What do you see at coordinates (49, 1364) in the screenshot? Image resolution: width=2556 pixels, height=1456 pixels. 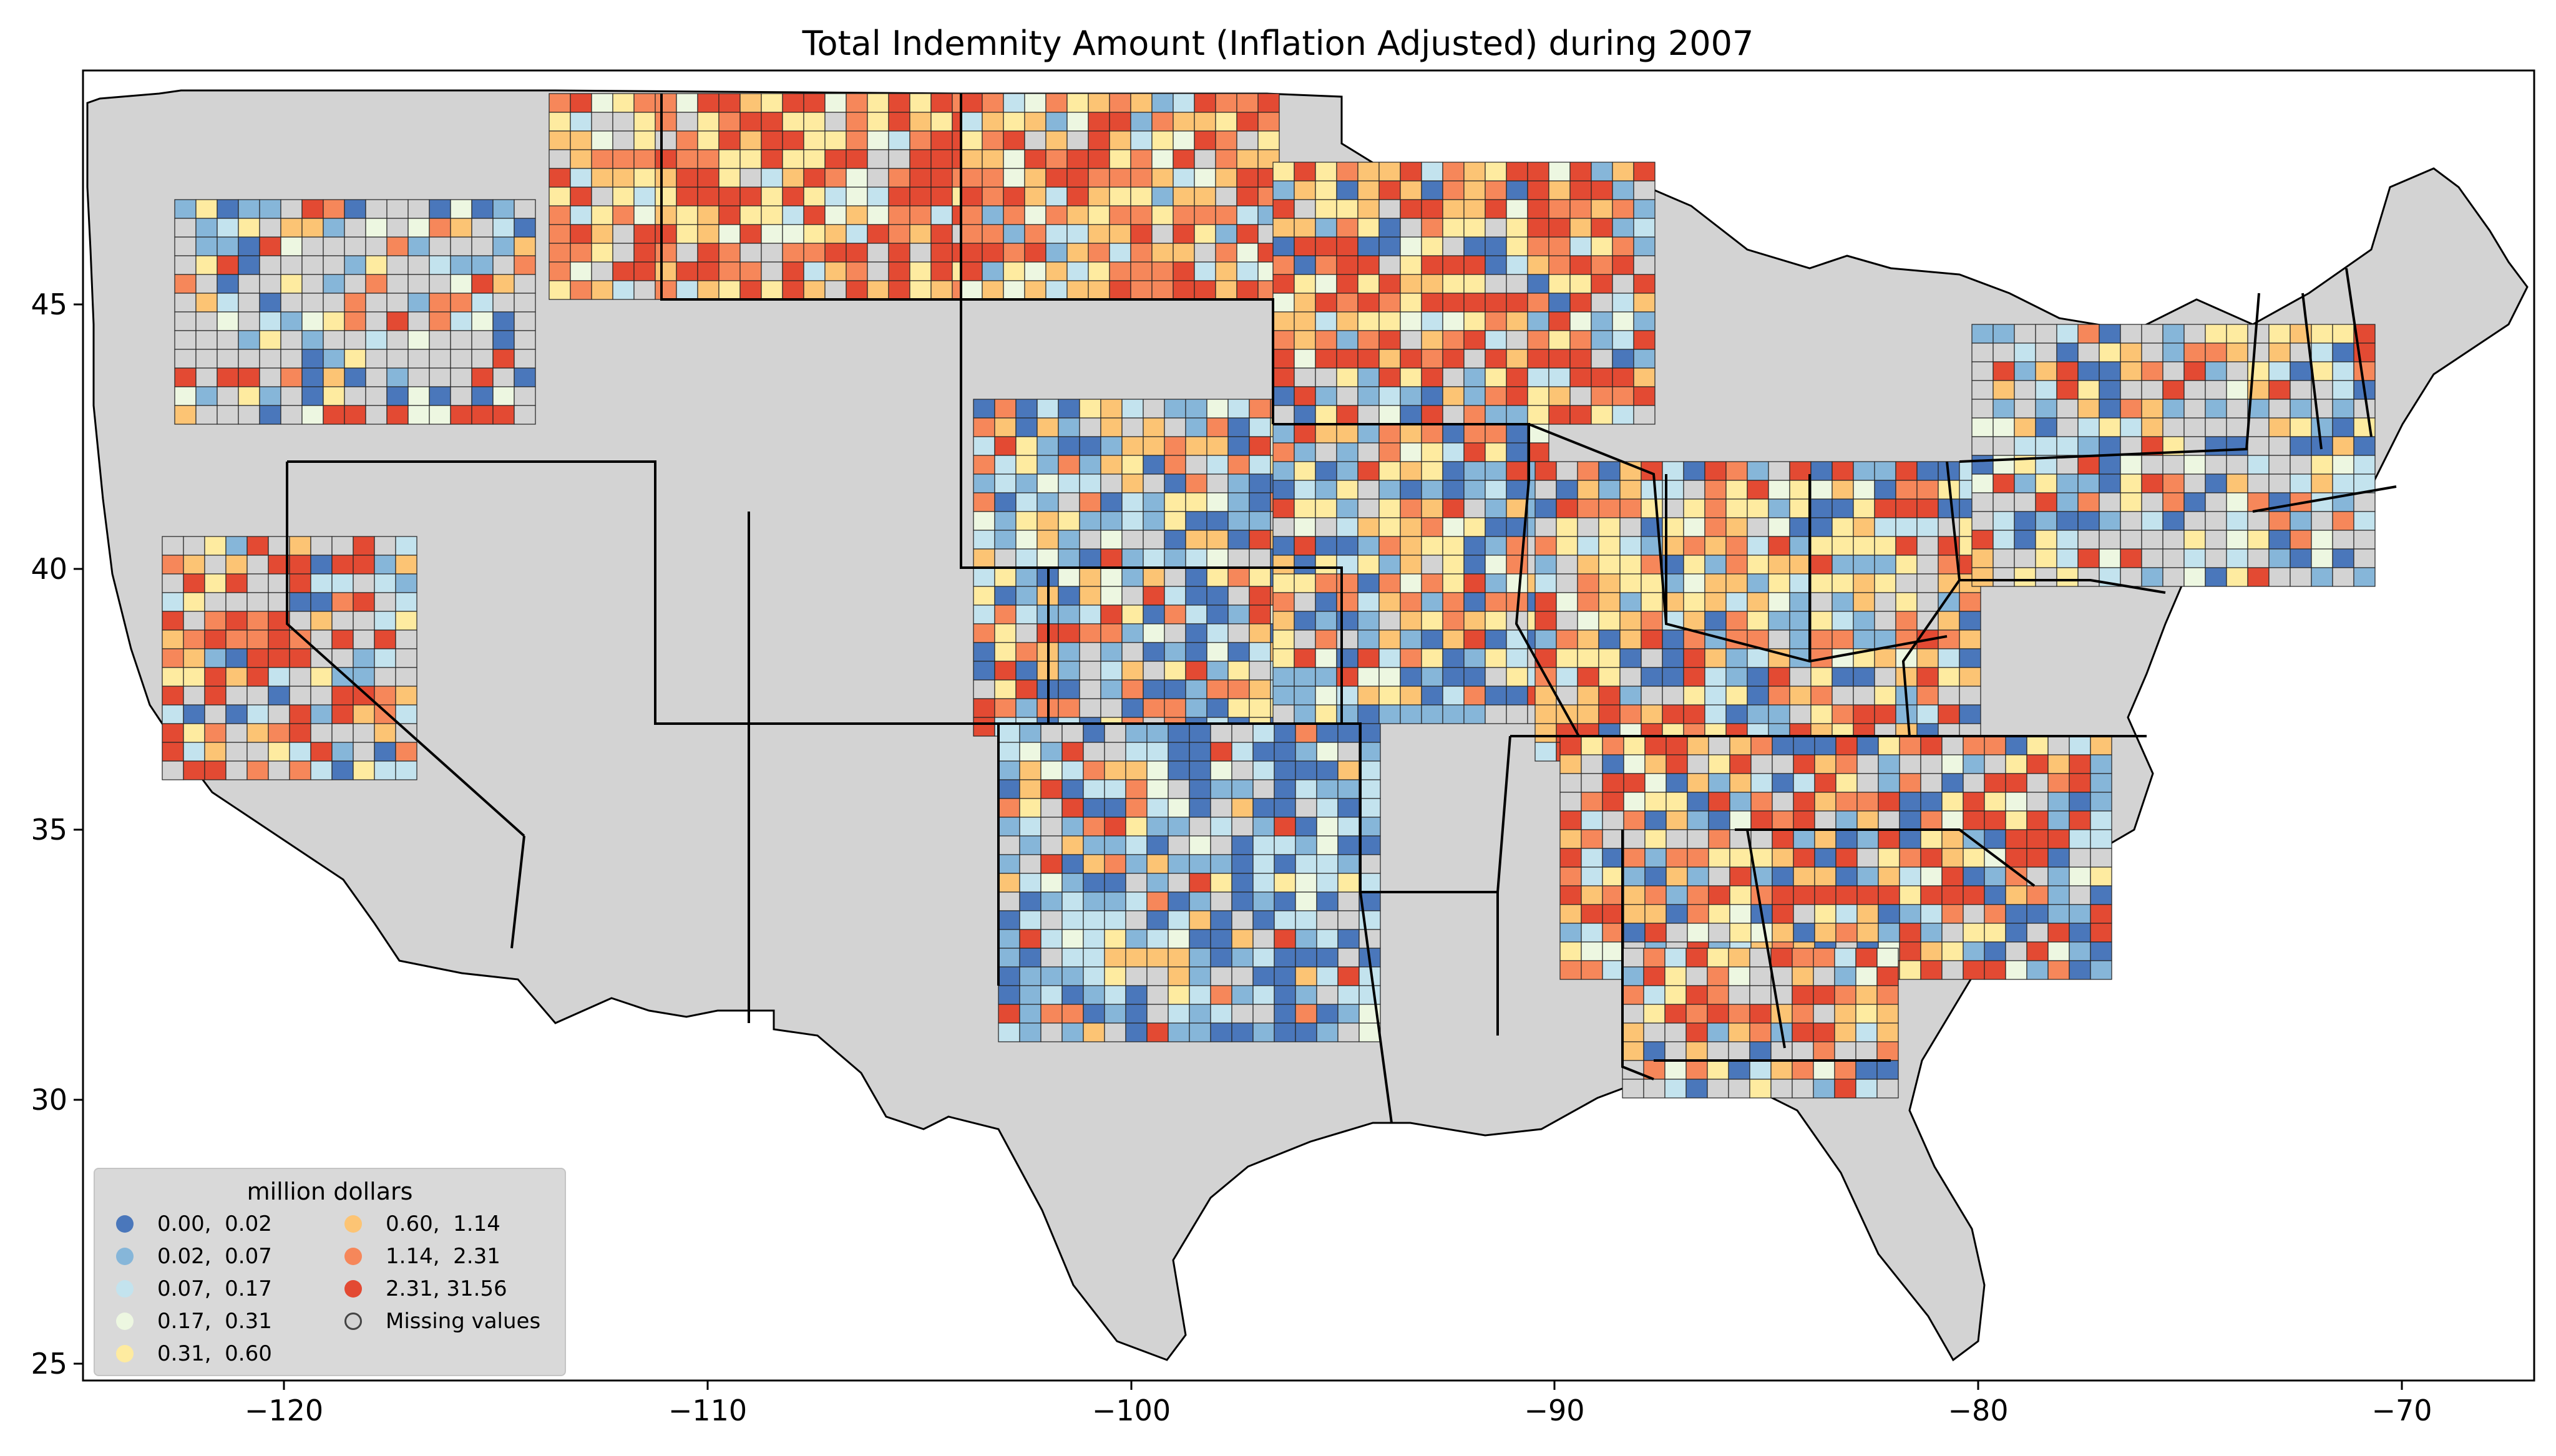 I see `y-tick-label: 25` at bounding box center [49, 1364].